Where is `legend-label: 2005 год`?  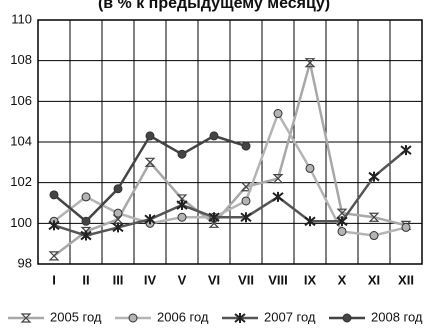
legend-label: 2005 год is located at coordinates (76, 316).